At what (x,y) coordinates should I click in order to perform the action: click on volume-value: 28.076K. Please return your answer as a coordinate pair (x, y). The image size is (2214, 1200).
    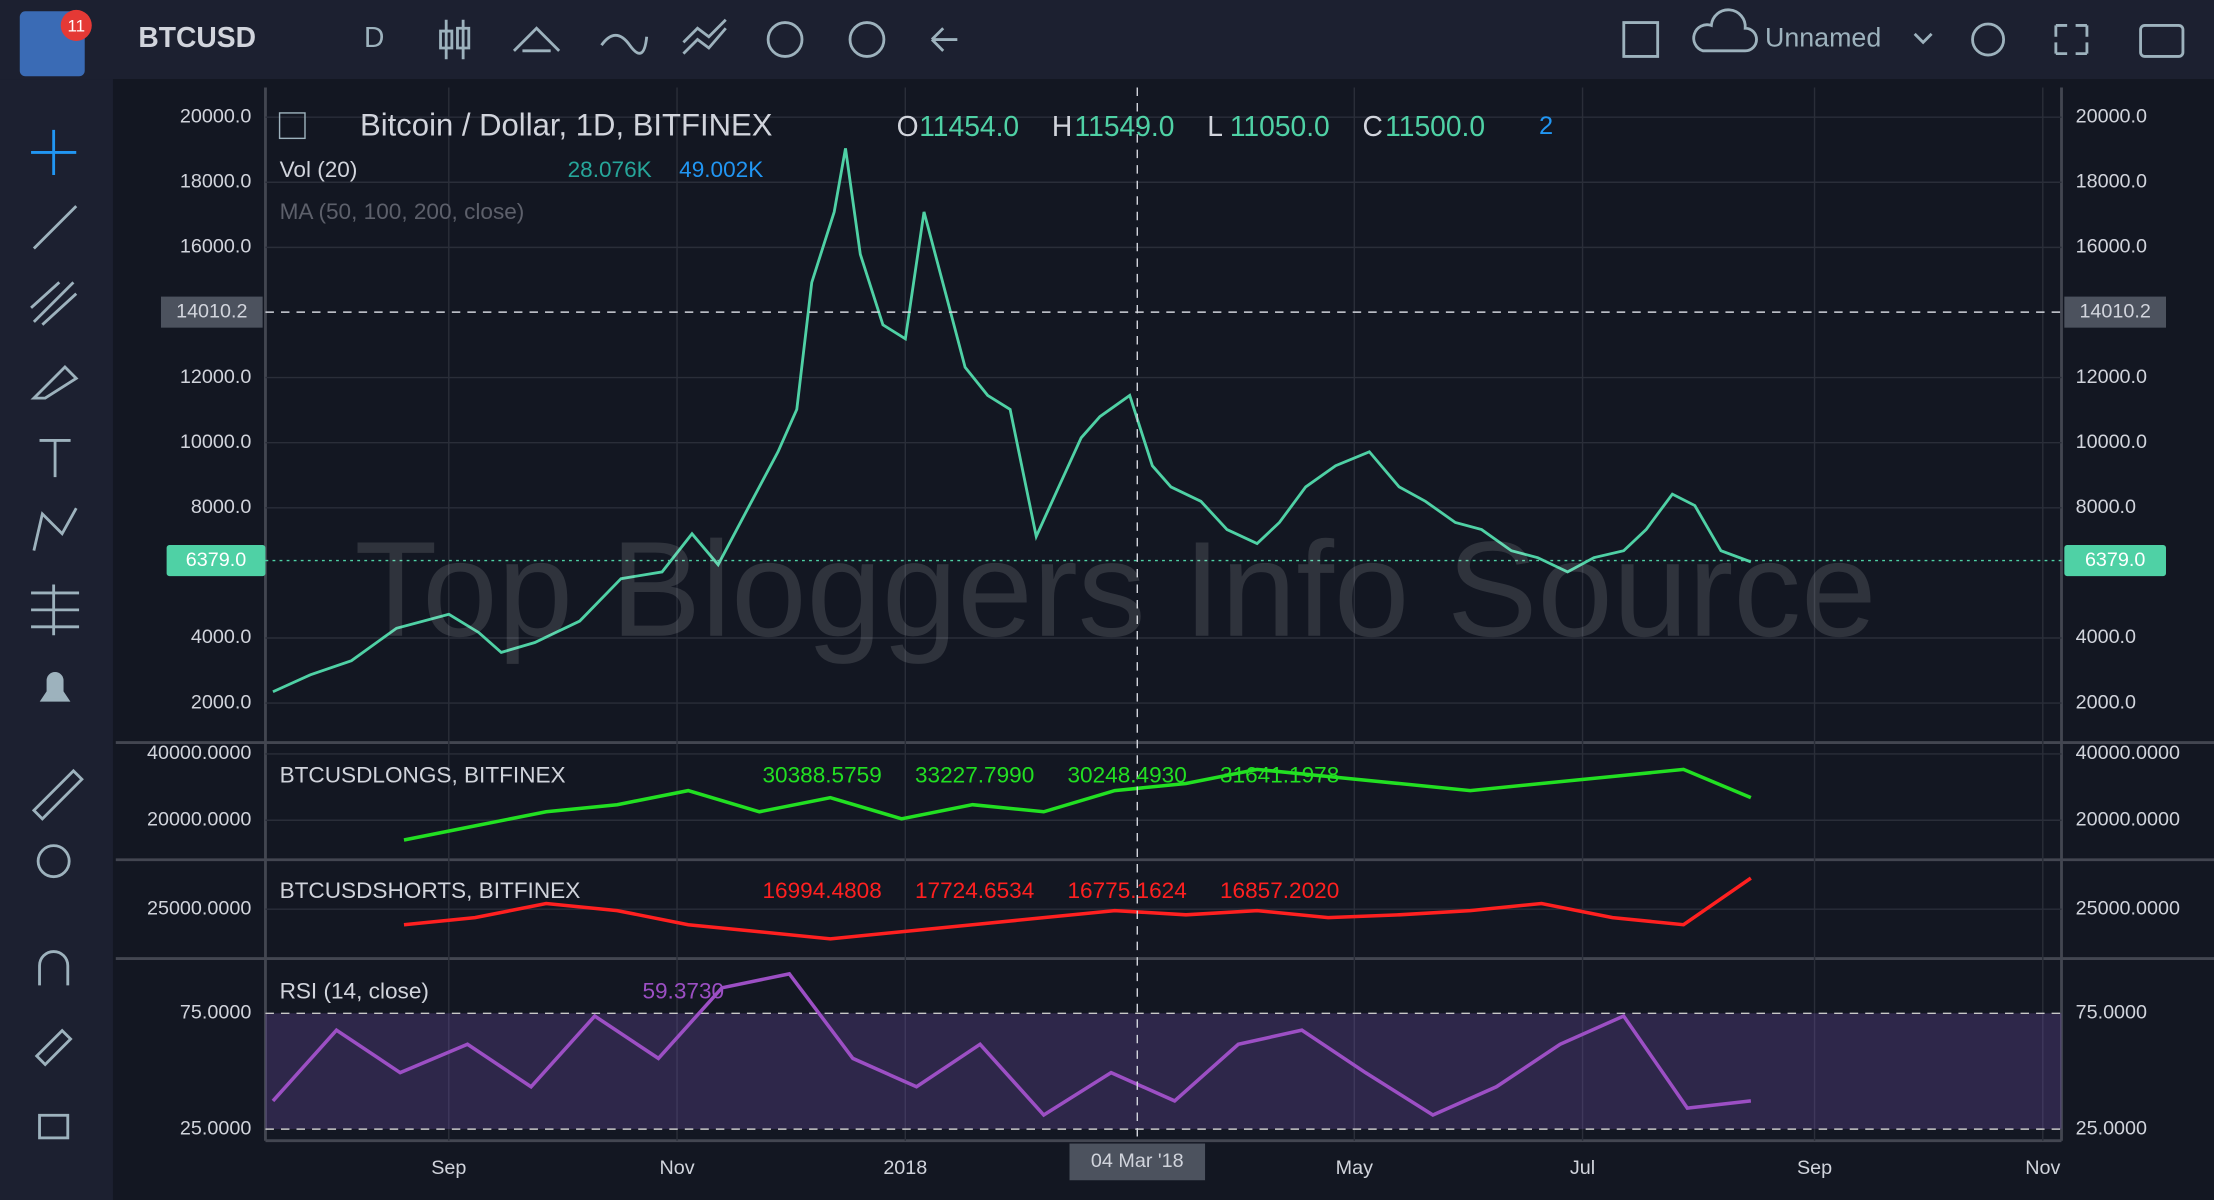
    Looking at the image, I should click on (610, 169).